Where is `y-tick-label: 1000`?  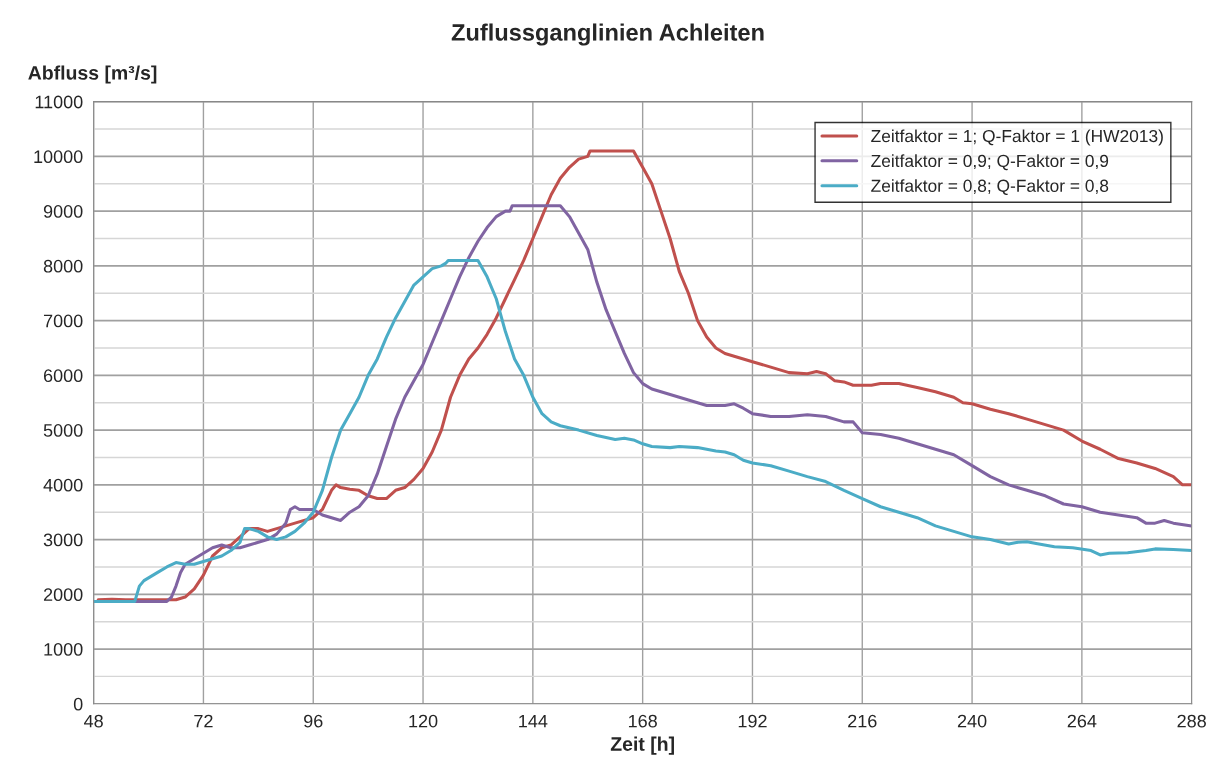
y-tick-label: 1000 is located at coordinates (63, 649).